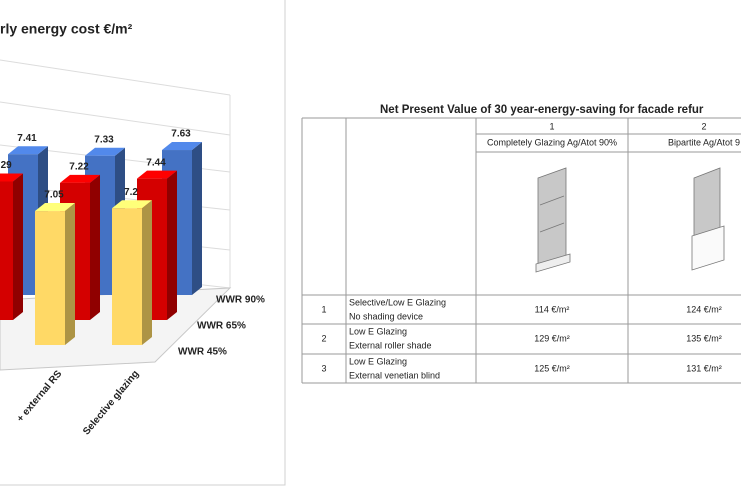 Image resolution: width=741 pixels, height=486 pixels. I want to click on series-label: WWR 45%, so click(202, 352).